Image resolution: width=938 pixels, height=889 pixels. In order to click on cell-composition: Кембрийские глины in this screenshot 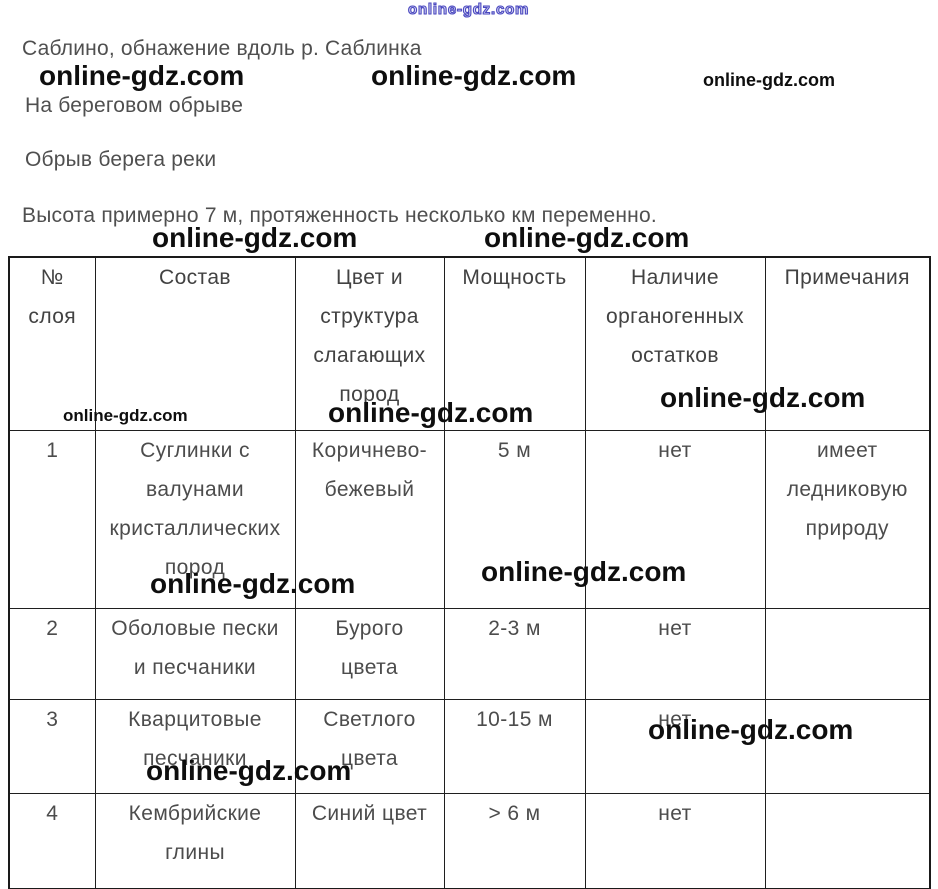, I will do `click(195, 840)`.